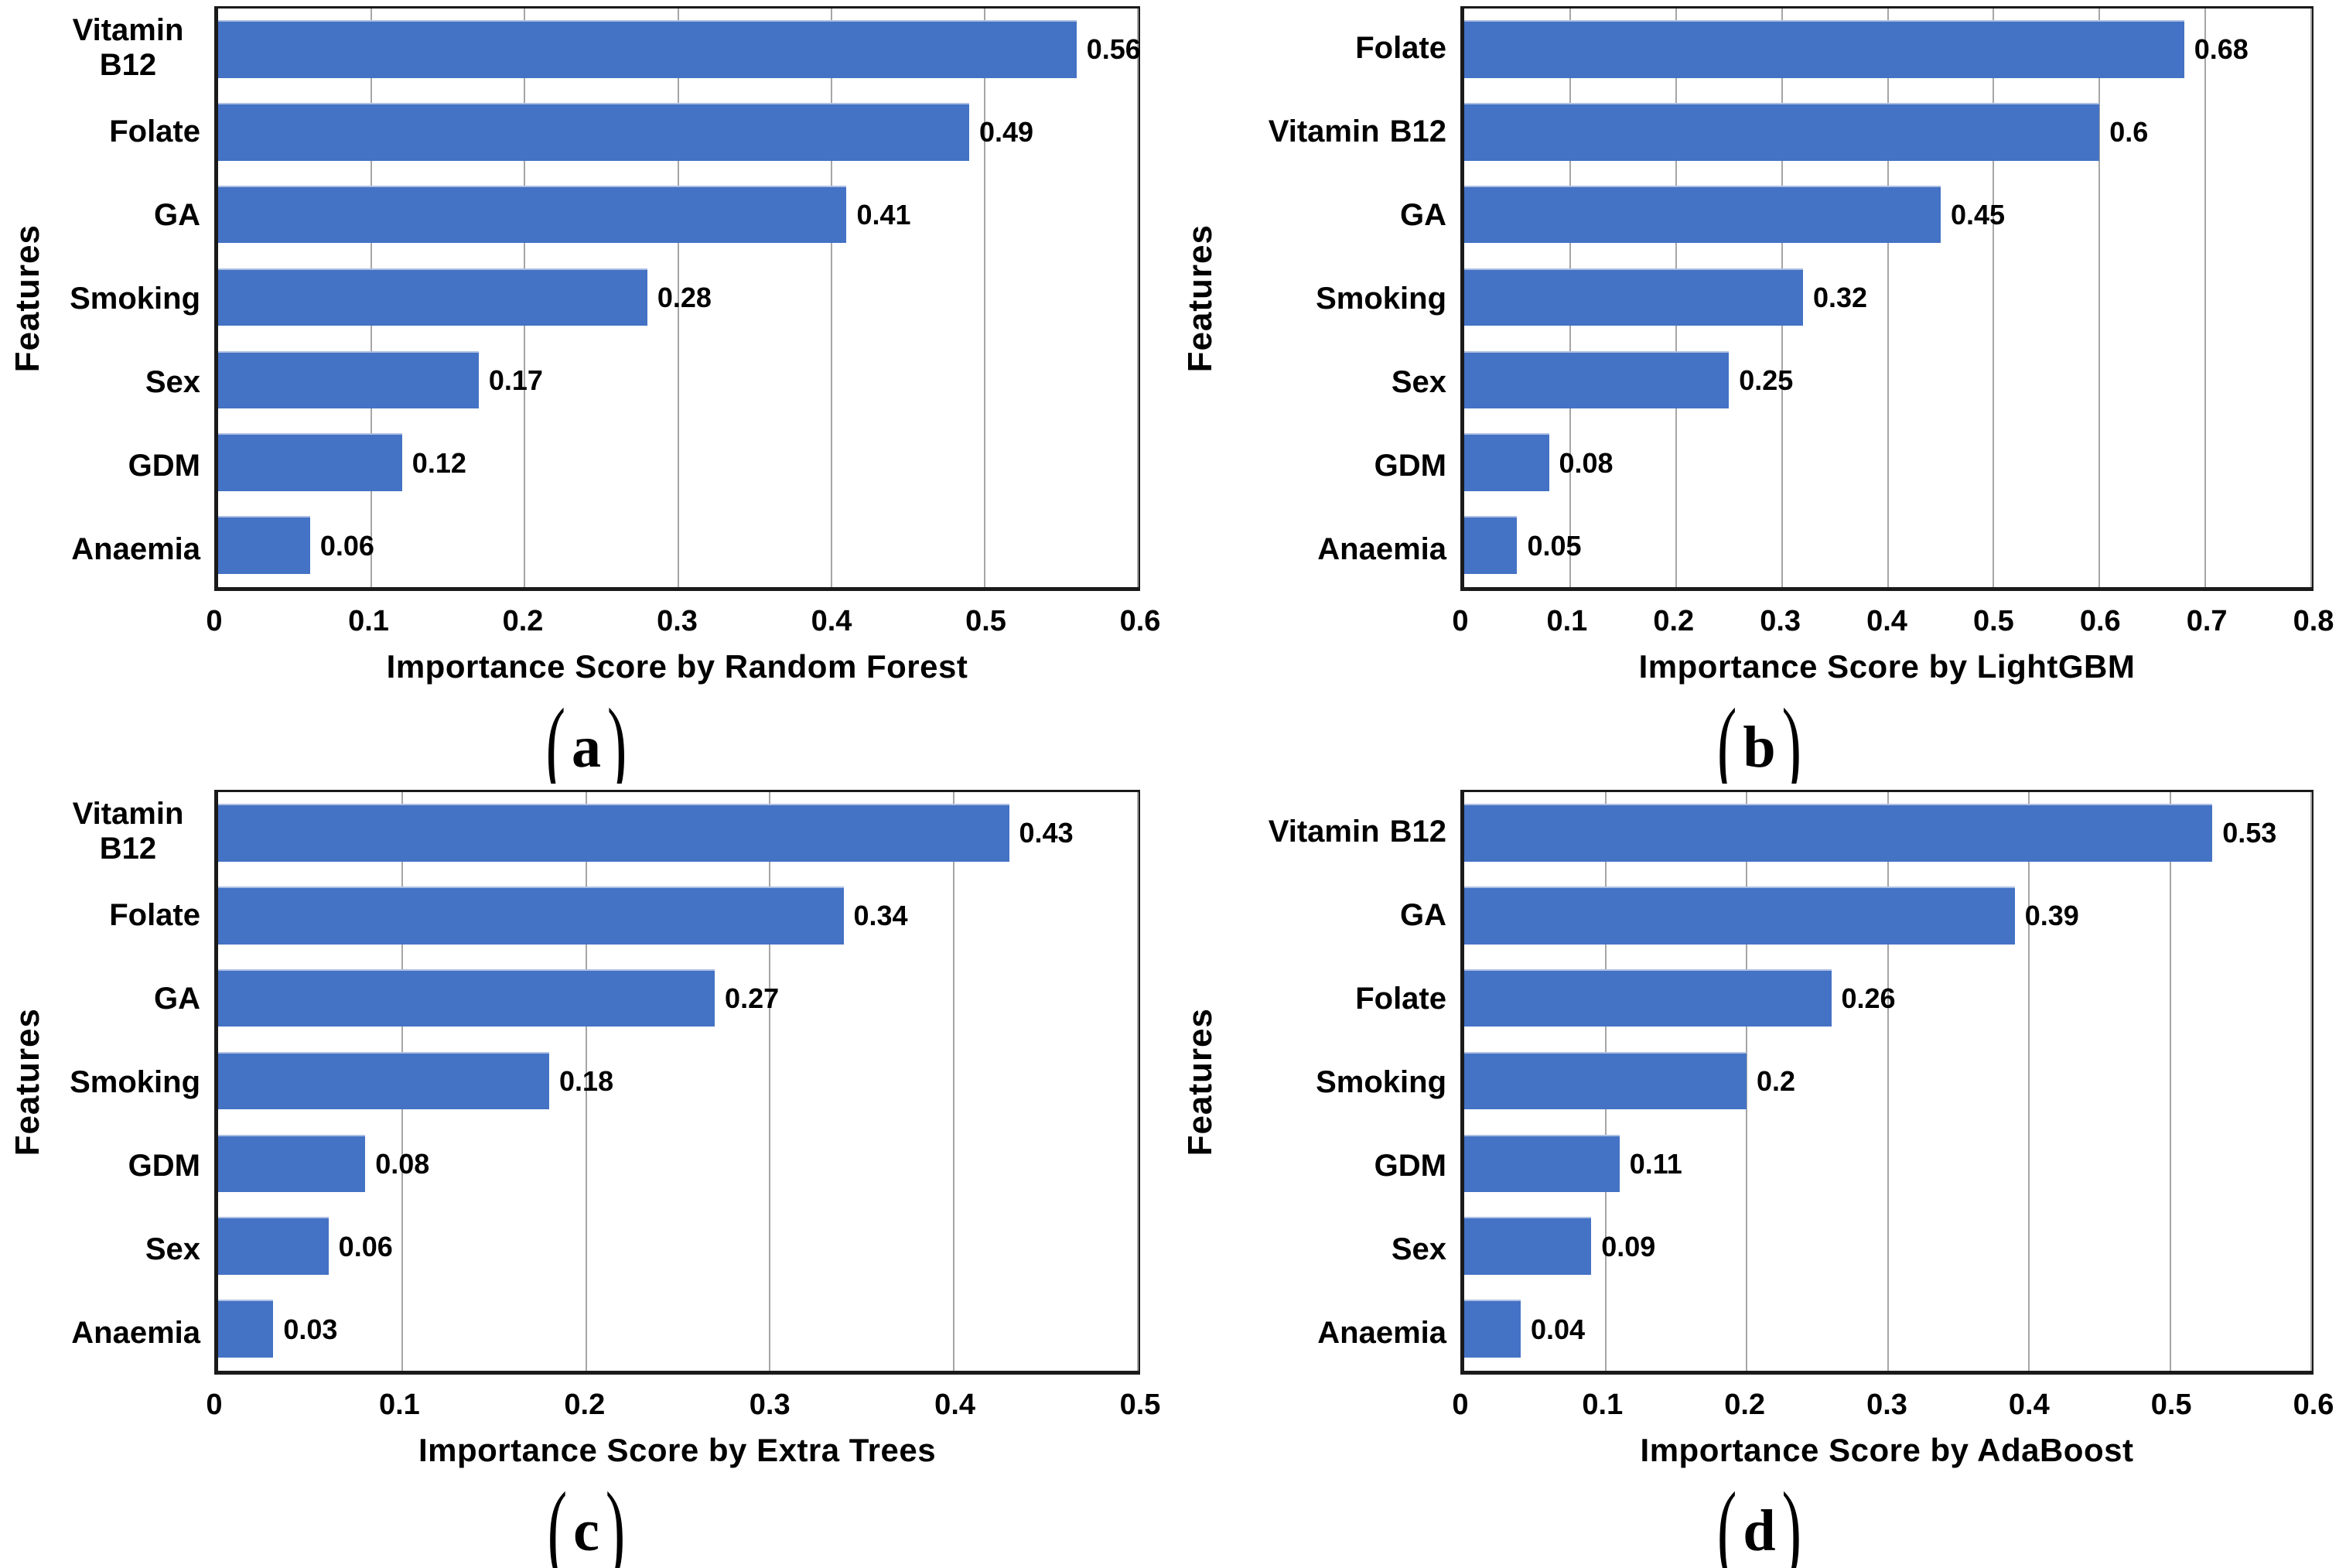 The image size is (2346, 1568). I want to click on category-label-column: Vitamin B12 Folate GA Smoking Sex GDM Anaemia, so click(135, 298).